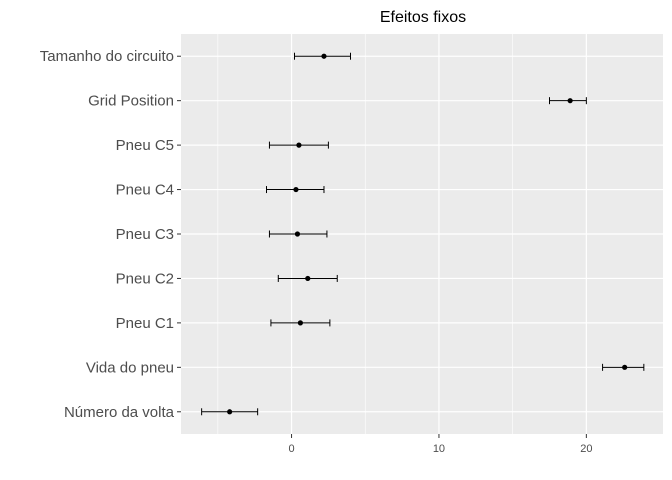 The image size is (672, 480). I want to click on y-axis-ticks, so click(179, 234).